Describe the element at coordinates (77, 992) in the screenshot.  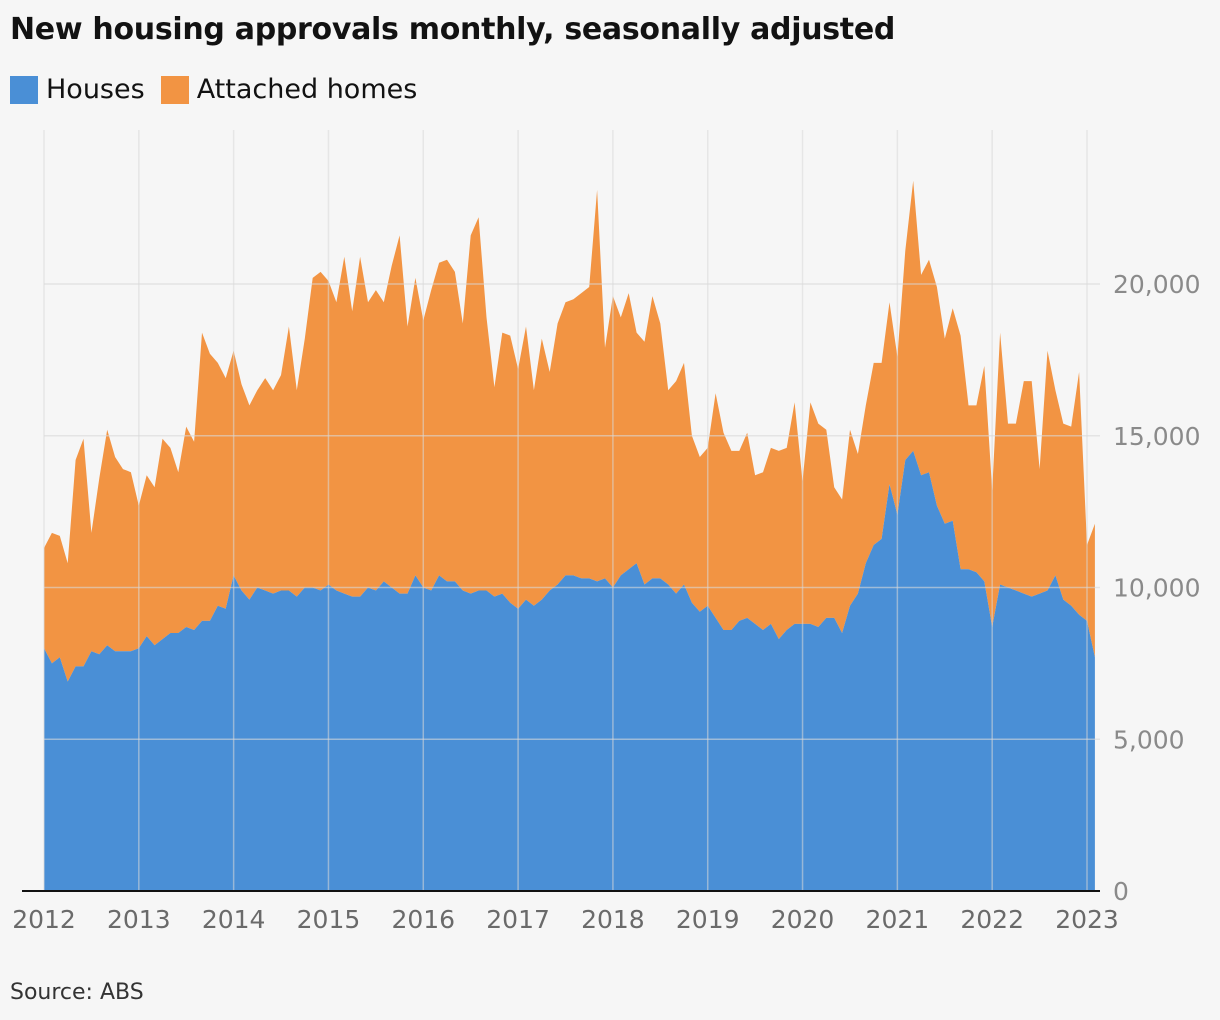
I see `source-note: Source: ABS` at that location.